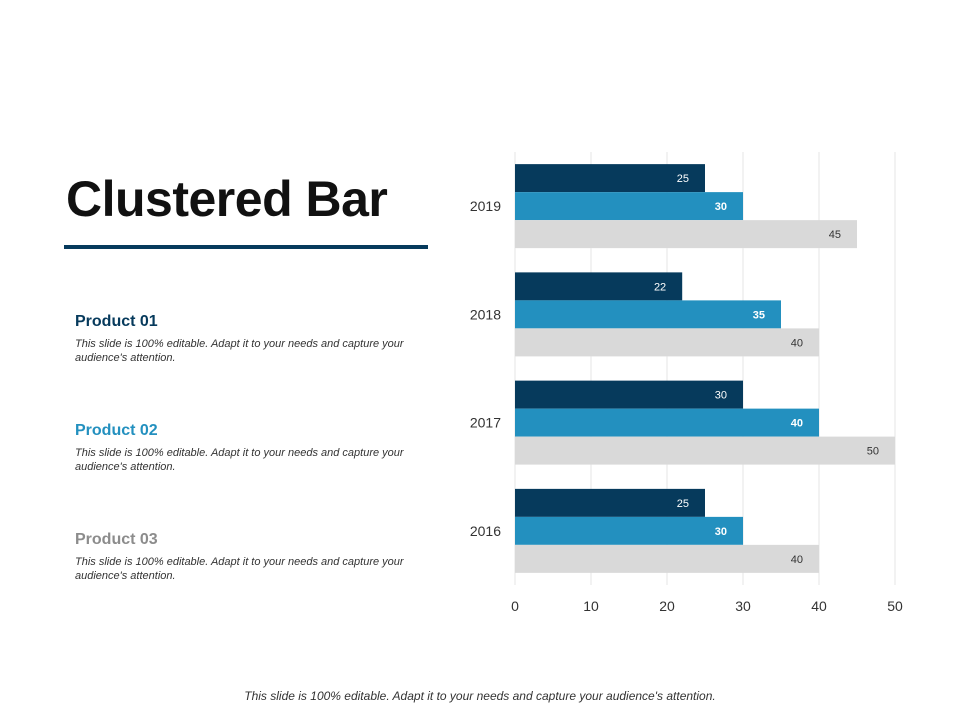  Describe the element at coordinates (797, 343) in the screenshot. I see `data-label-2018-series-3: 40` at that location.